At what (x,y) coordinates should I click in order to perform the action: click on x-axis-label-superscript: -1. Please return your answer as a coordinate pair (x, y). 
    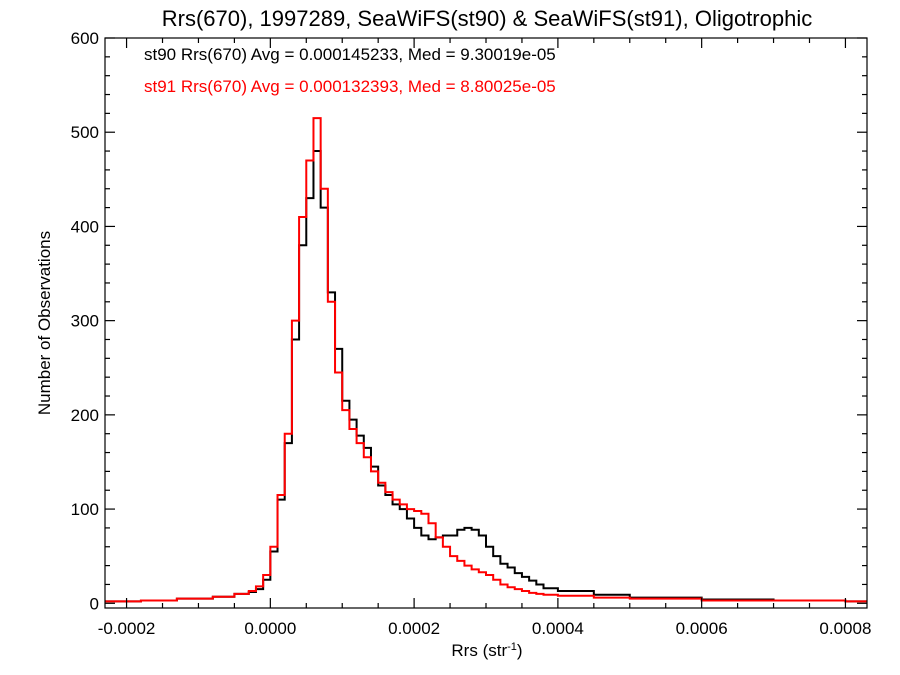
    Looking at the image, I should click on (512, 647).